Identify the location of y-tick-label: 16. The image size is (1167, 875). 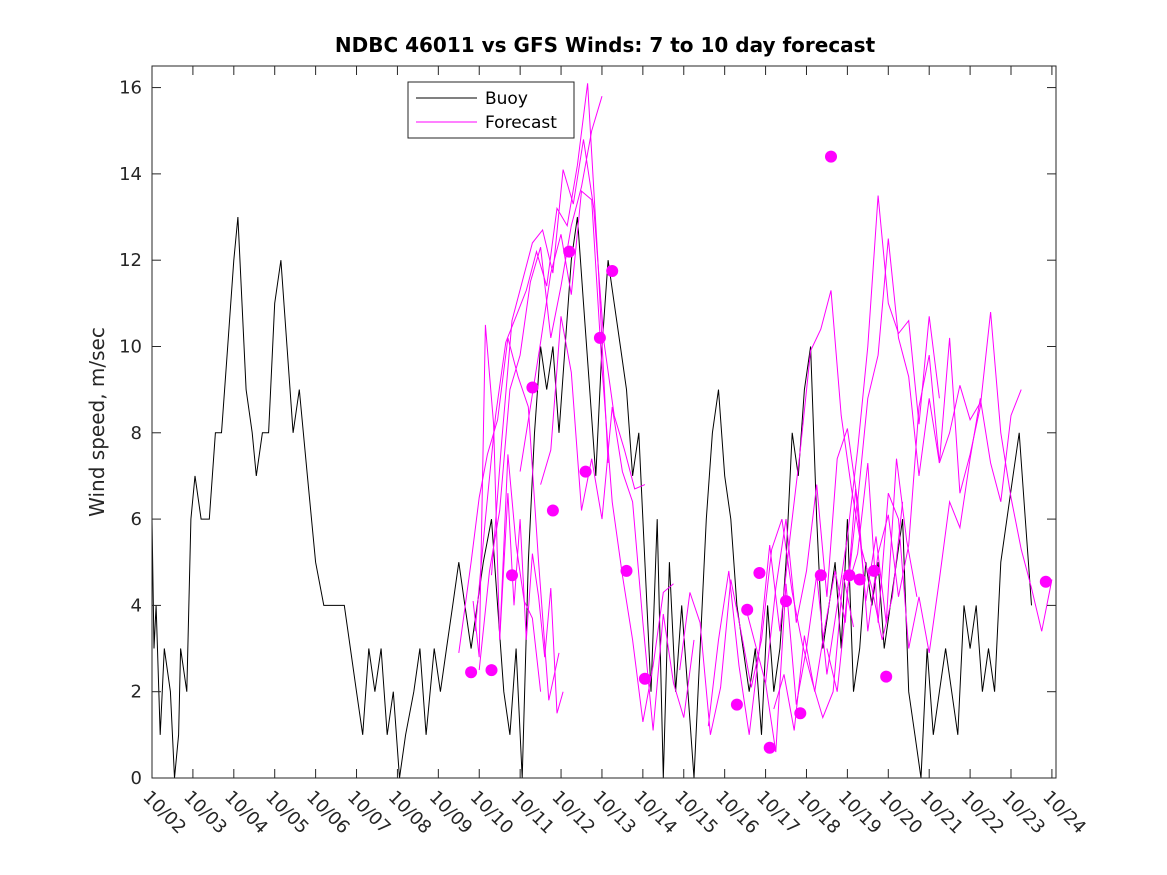
(130, 88).